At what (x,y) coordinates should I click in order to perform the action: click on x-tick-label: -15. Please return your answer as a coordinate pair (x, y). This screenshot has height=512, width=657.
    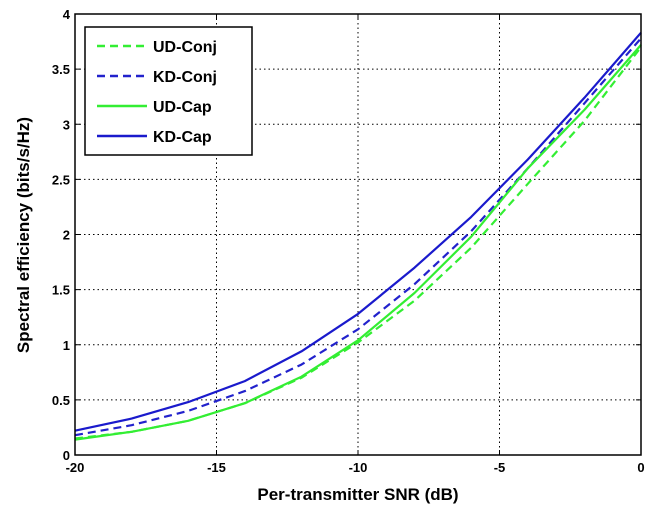
    Looking at the image, I should click on (216, 467).